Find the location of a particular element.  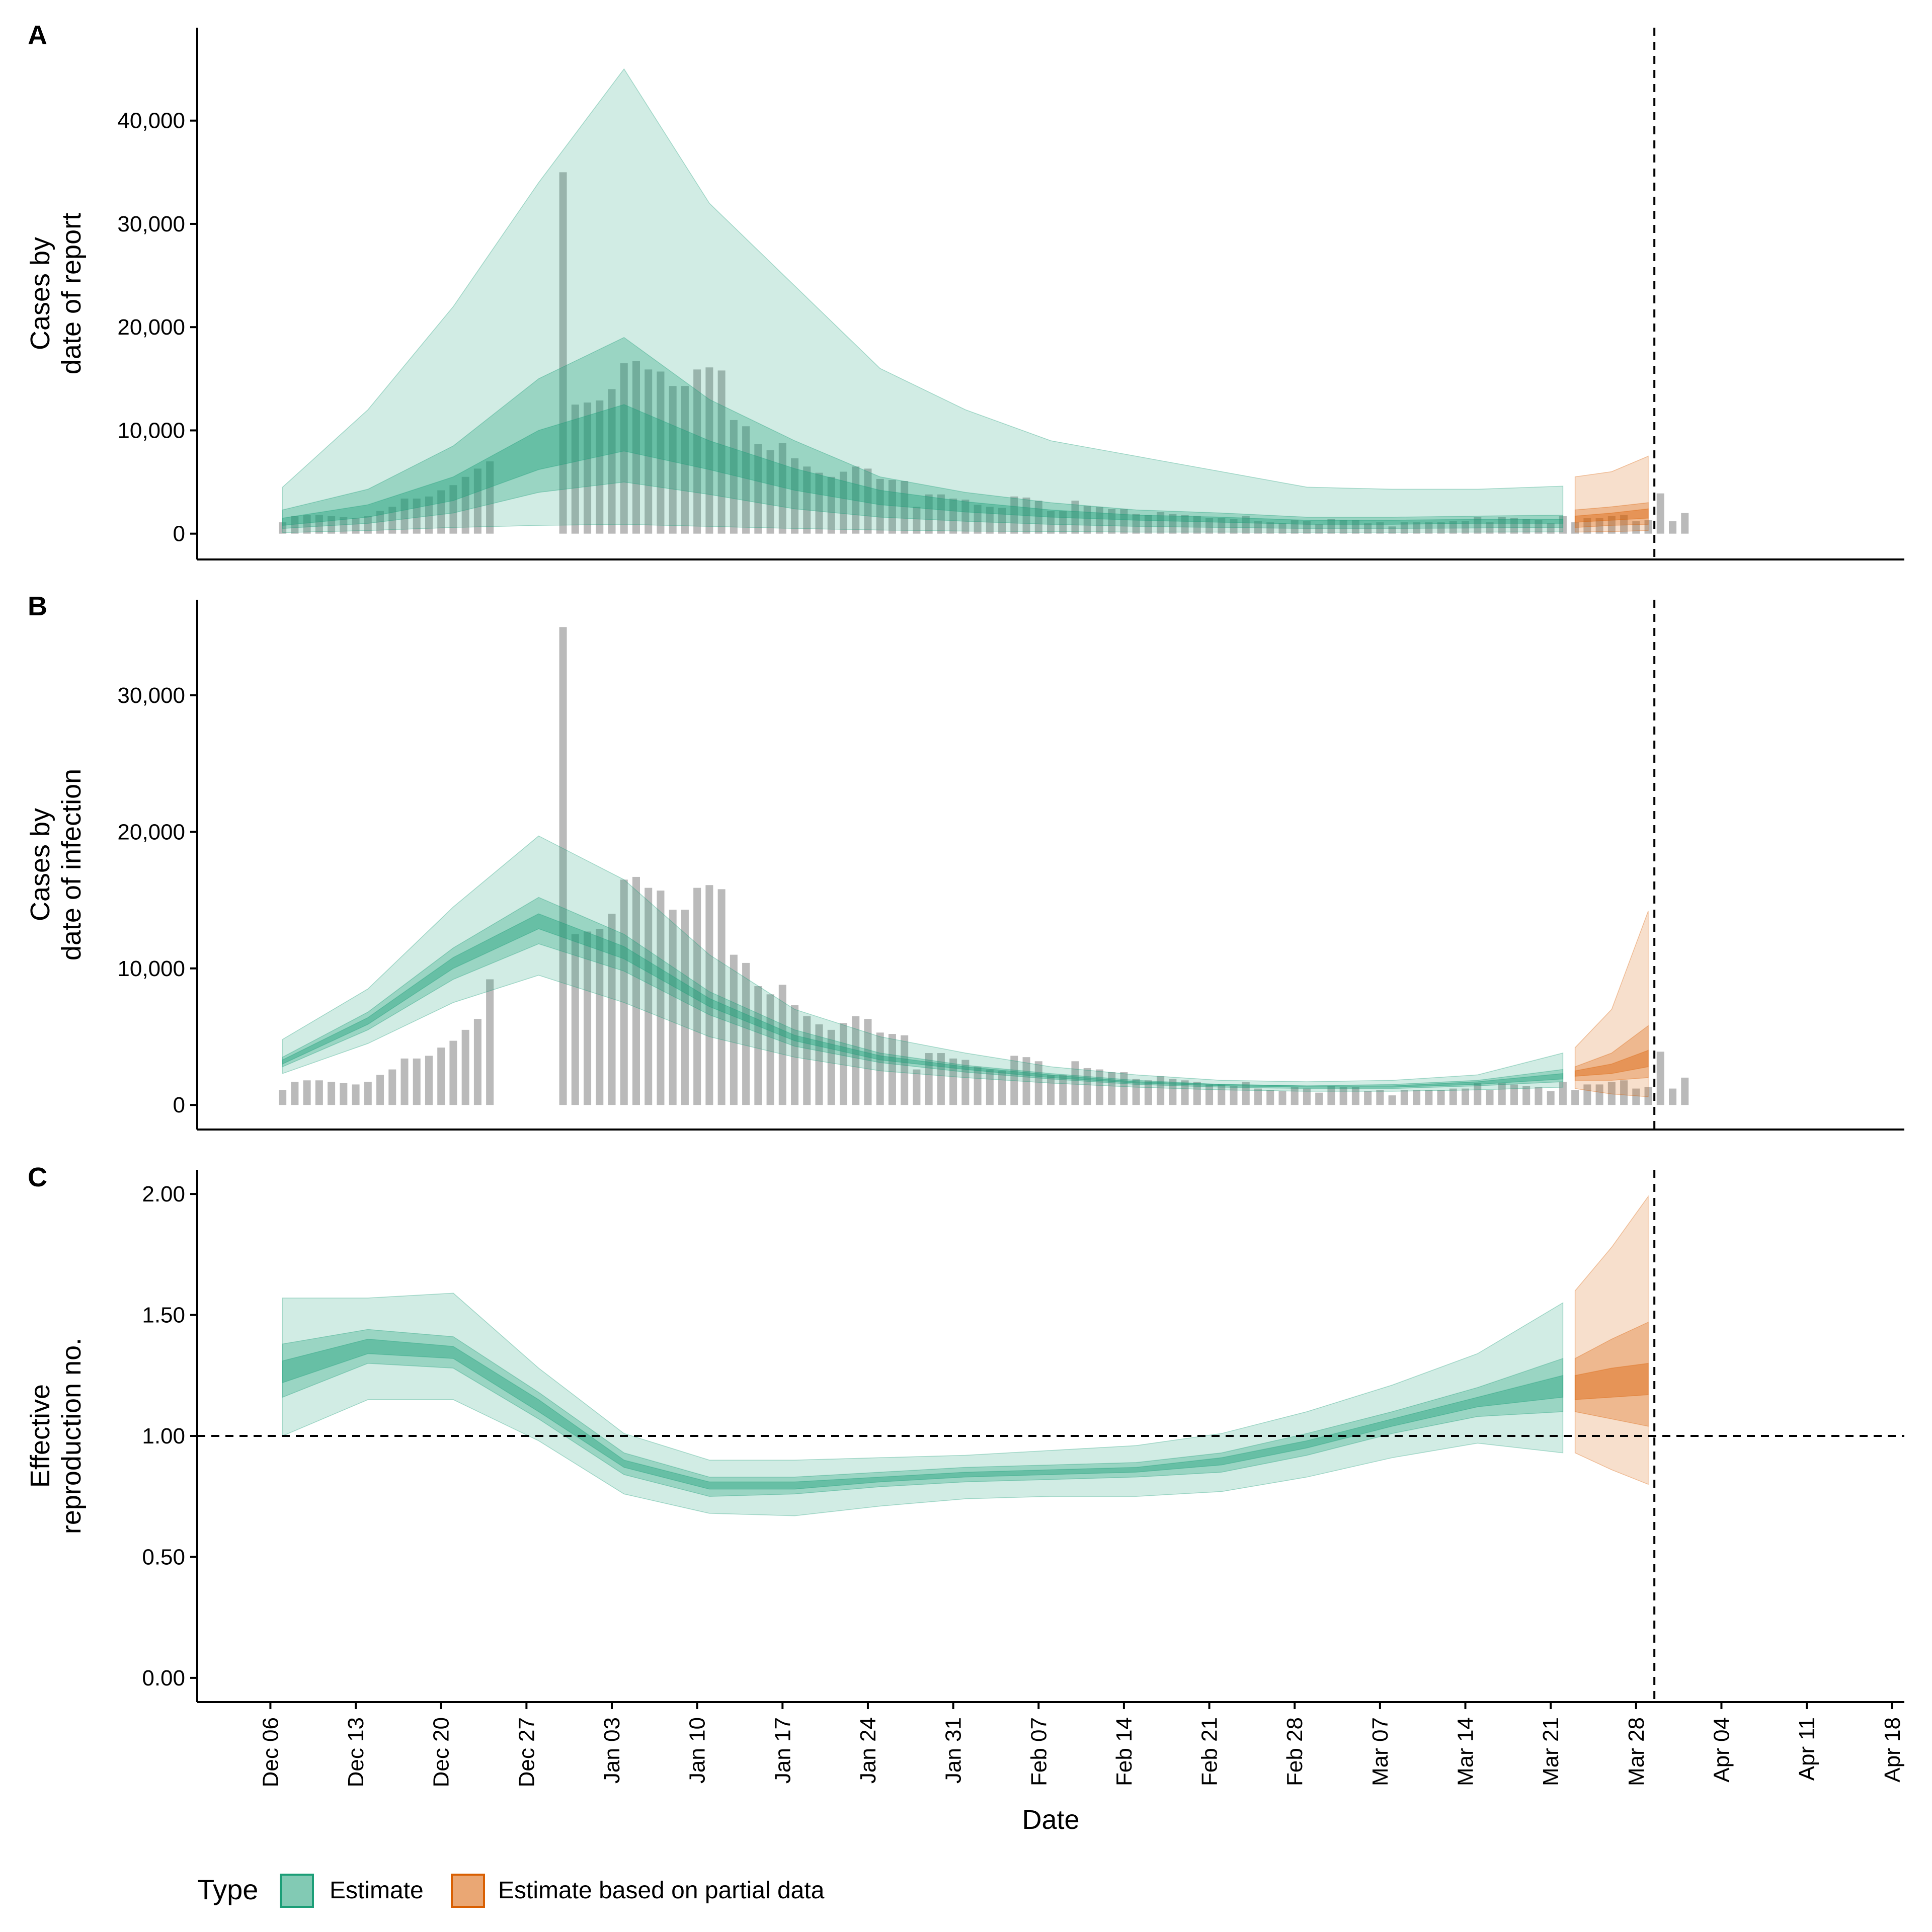

y-ticks: 0 10,000 20,000 30,000 40,000 is located at coordinates (157, 327).